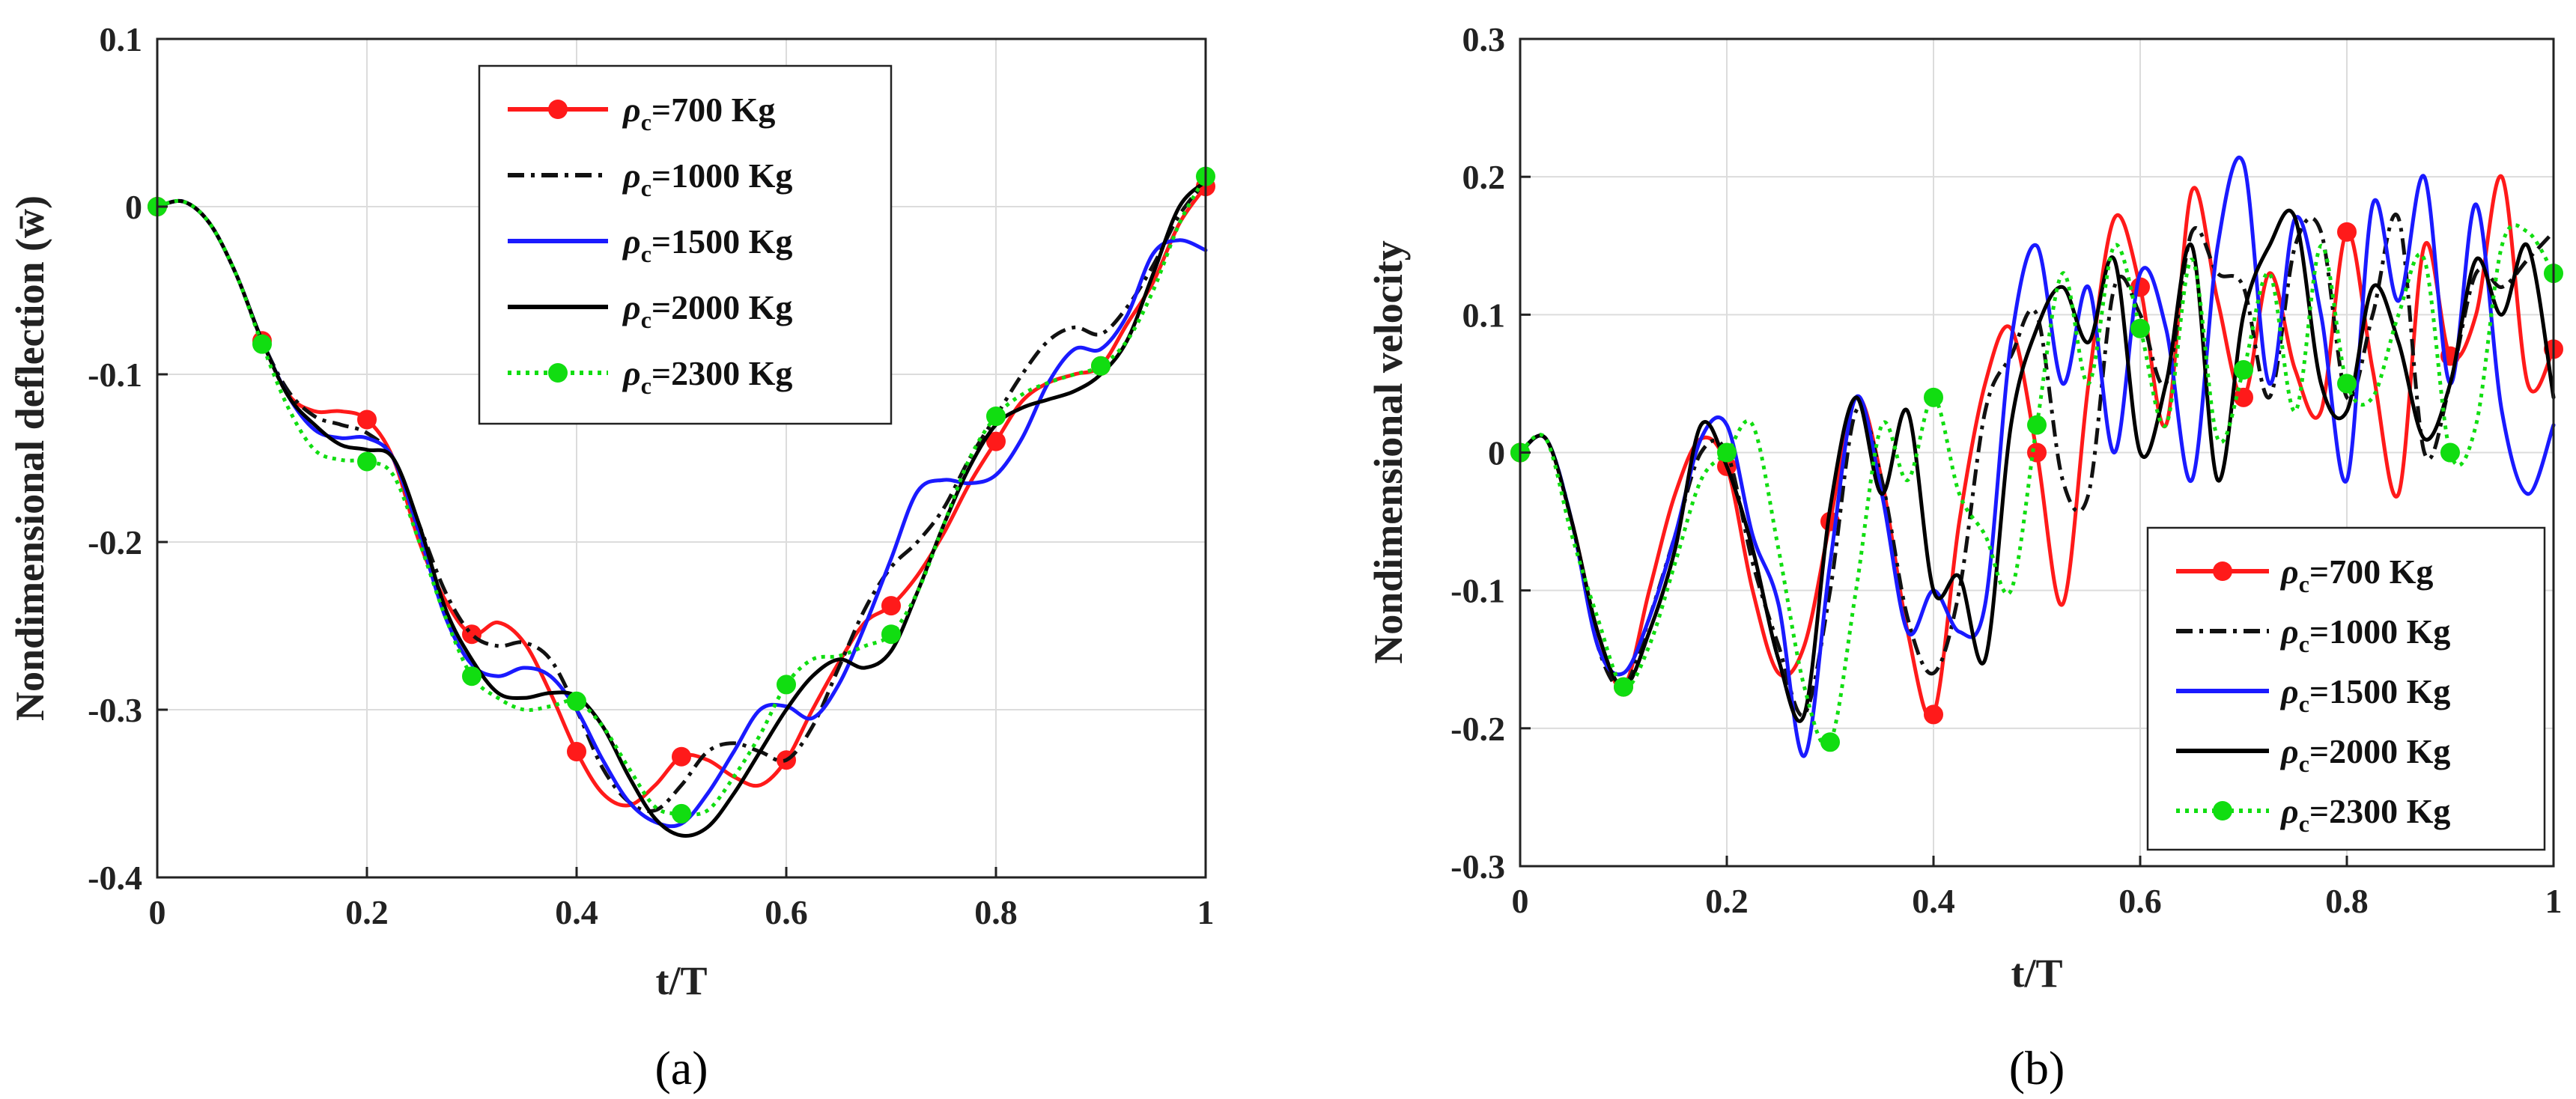 This screenshot has height=1099, width=2576. What do you see at coordinates (115, 878) in the screenshot?
I see `y-tick-label: -0.4` at bounding box center [115, 878].